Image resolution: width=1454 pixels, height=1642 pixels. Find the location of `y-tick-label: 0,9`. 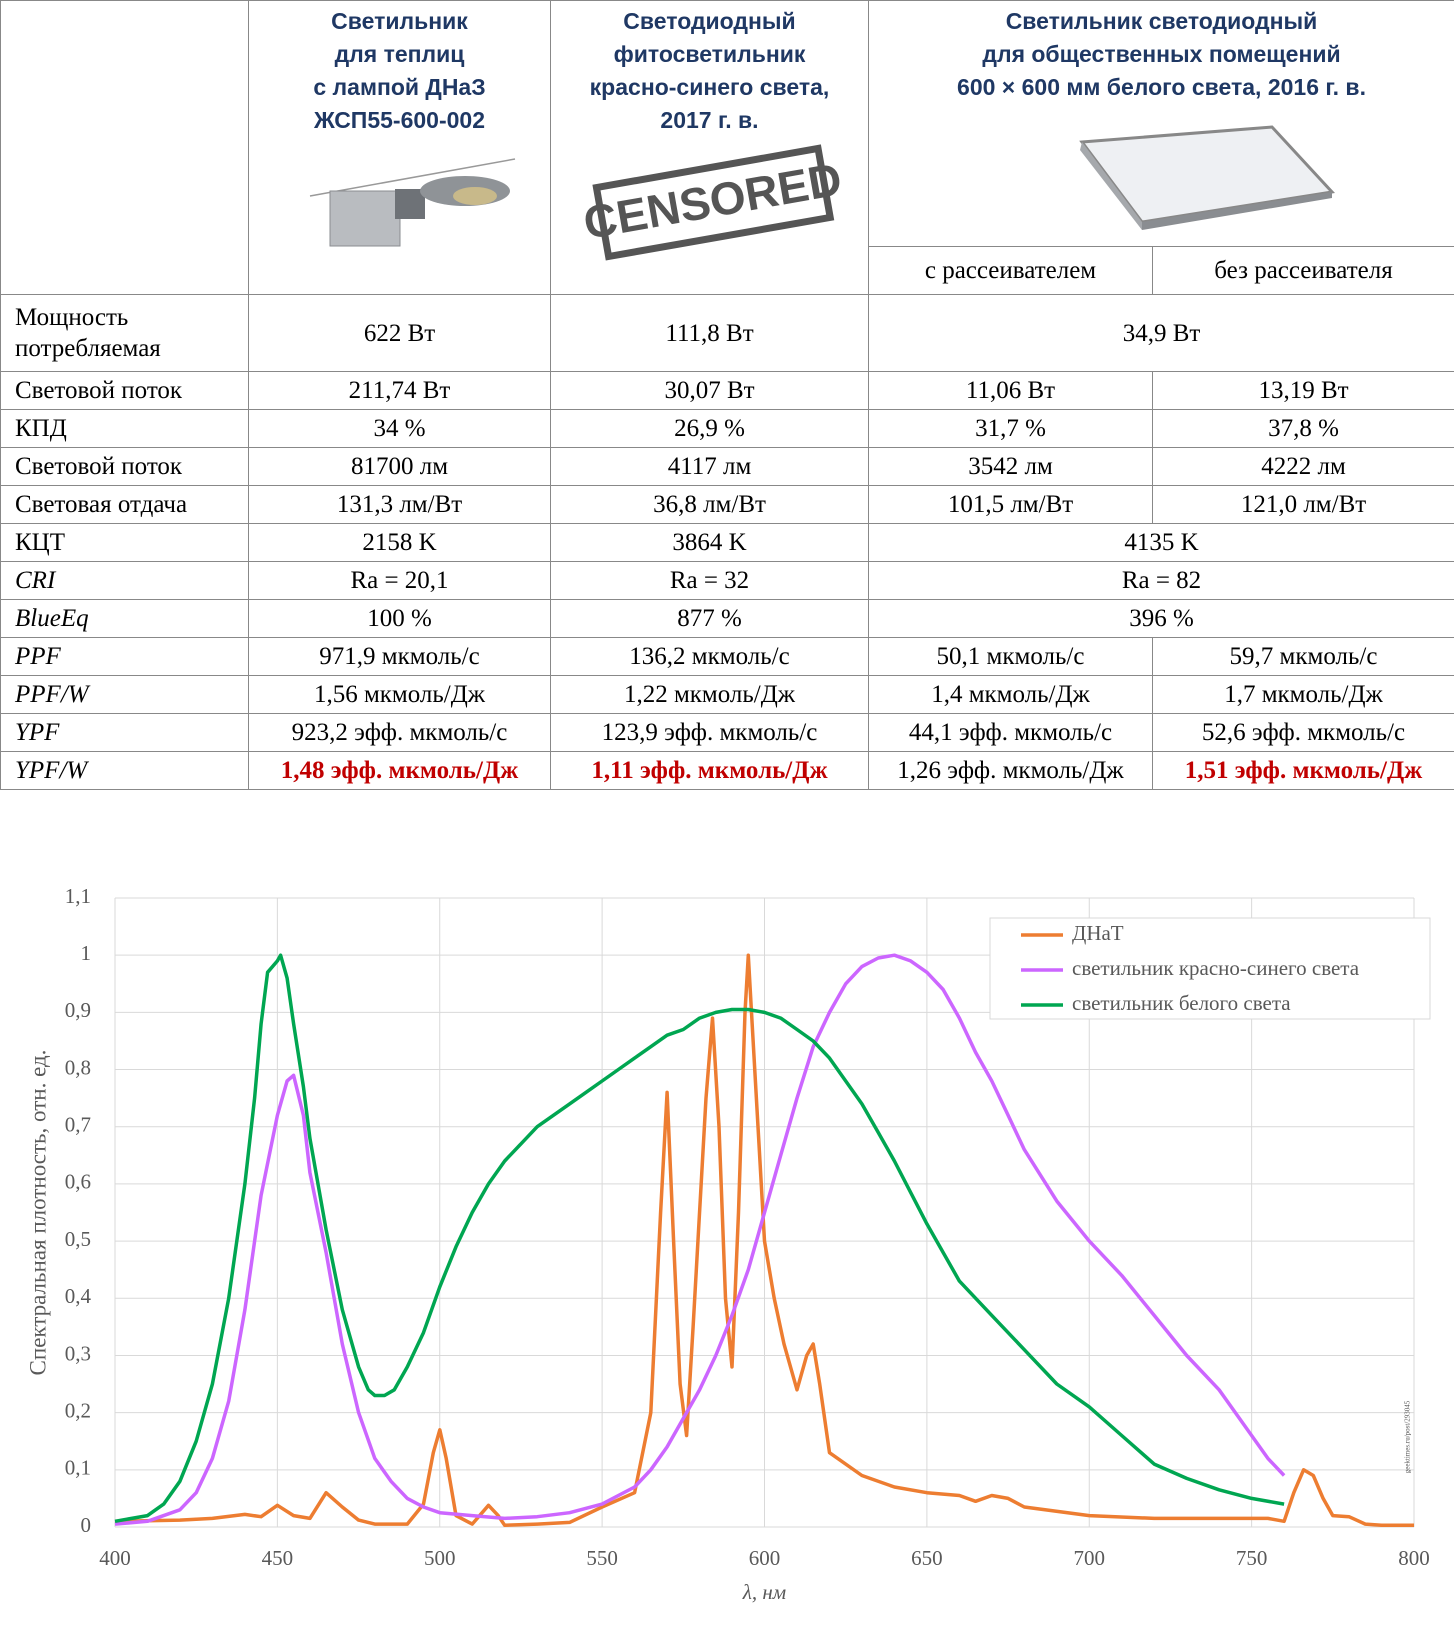

y-tick-label: 0,9 is located at coordinates (78, 1010).